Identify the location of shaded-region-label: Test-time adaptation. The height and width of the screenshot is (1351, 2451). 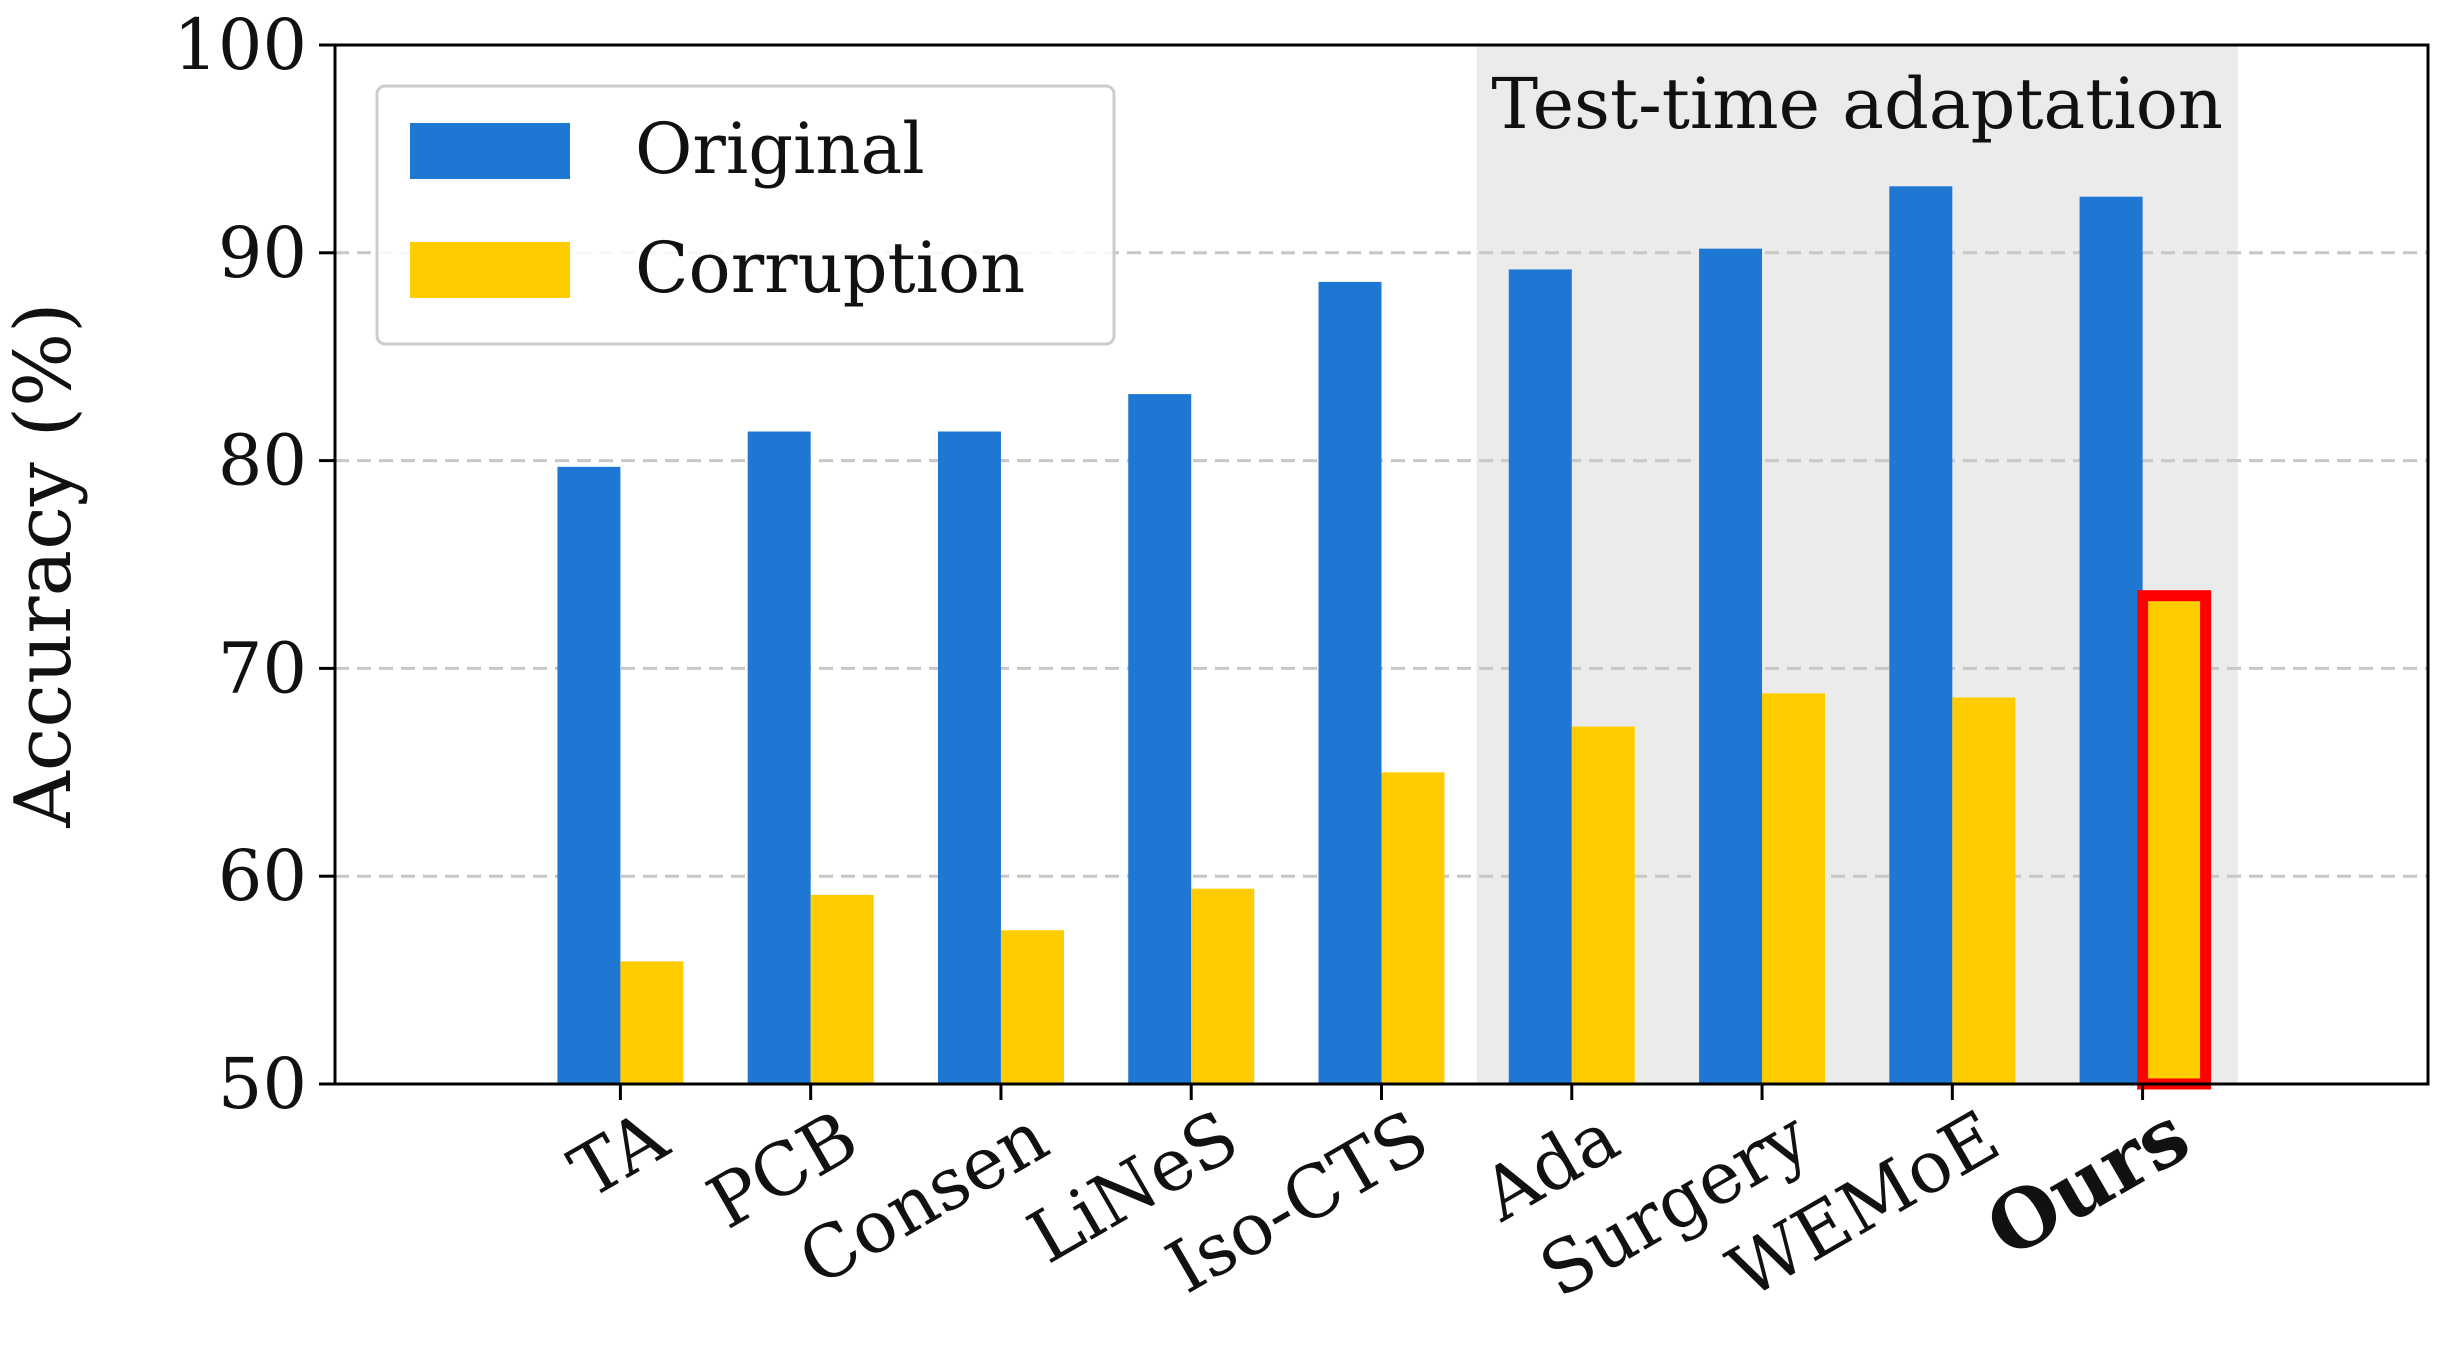
(1857, 104).